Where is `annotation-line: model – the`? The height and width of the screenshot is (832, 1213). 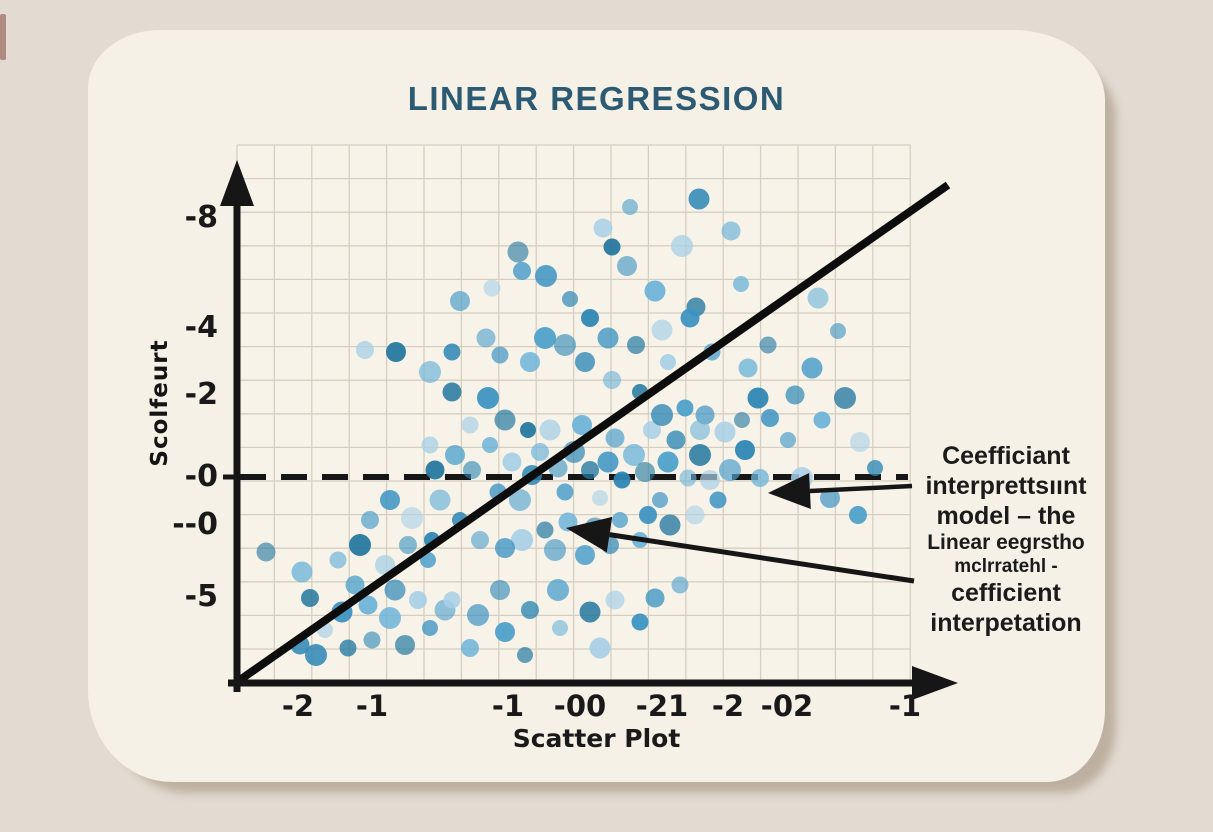 annotation-line: model – the is located at coordinates (1006, 516).